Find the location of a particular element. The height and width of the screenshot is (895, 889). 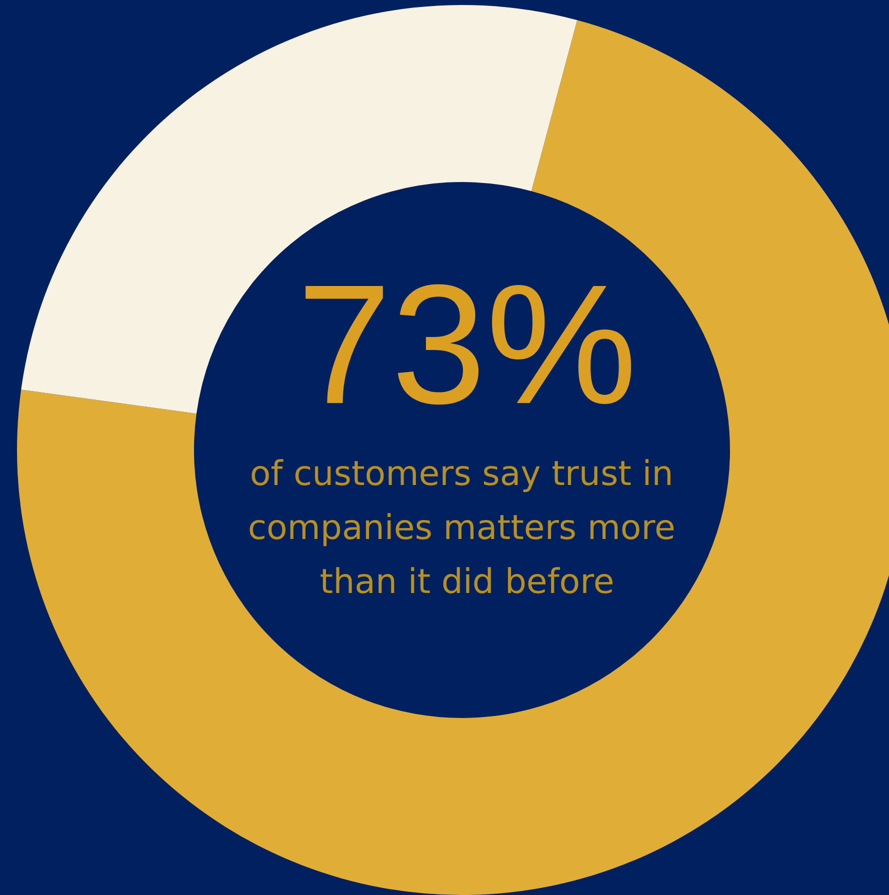

text: of customers say trust in companies matters more than it did before is located at coordinates (467, 528).